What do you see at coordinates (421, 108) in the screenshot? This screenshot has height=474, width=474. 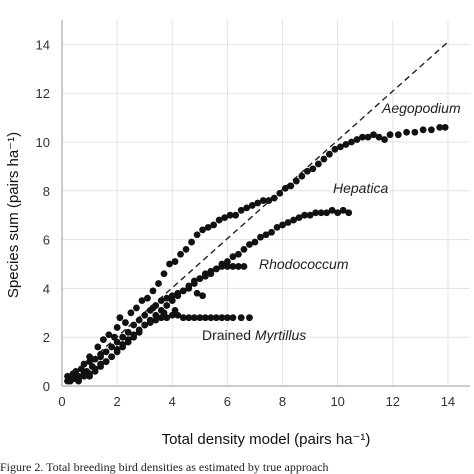 I see `annotation-aegopodium: Aegopodium` at bounding box center [421, 108].